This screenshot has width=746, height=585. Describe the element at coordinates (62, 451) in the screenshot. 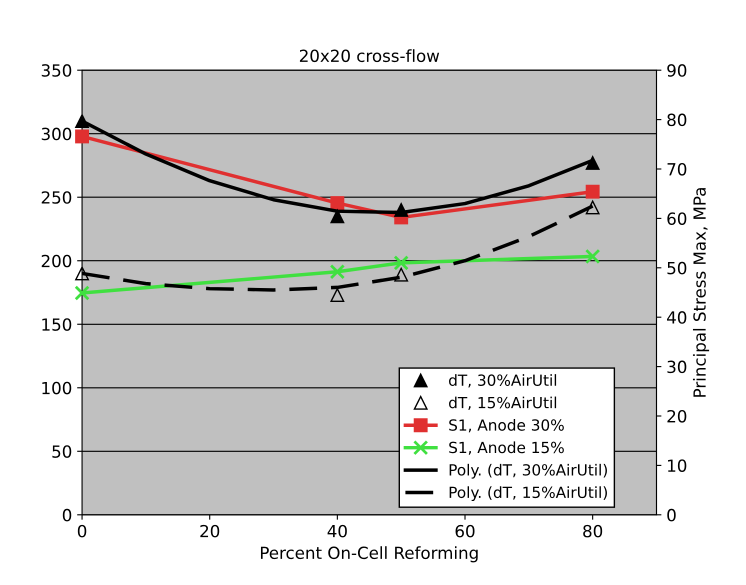

I see `y-tick-label: 50` at that location.